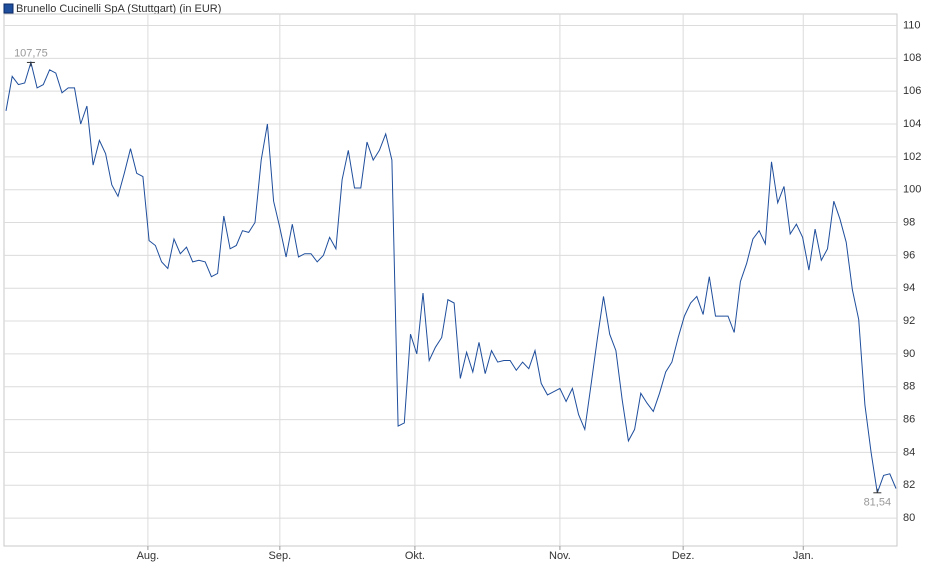 The width and height of the screenshot is (940, 579). What do you see at coordinates (909, 222) in the screenshot?
I see `y-tick-label: 98` at bounding box center [909, 222].